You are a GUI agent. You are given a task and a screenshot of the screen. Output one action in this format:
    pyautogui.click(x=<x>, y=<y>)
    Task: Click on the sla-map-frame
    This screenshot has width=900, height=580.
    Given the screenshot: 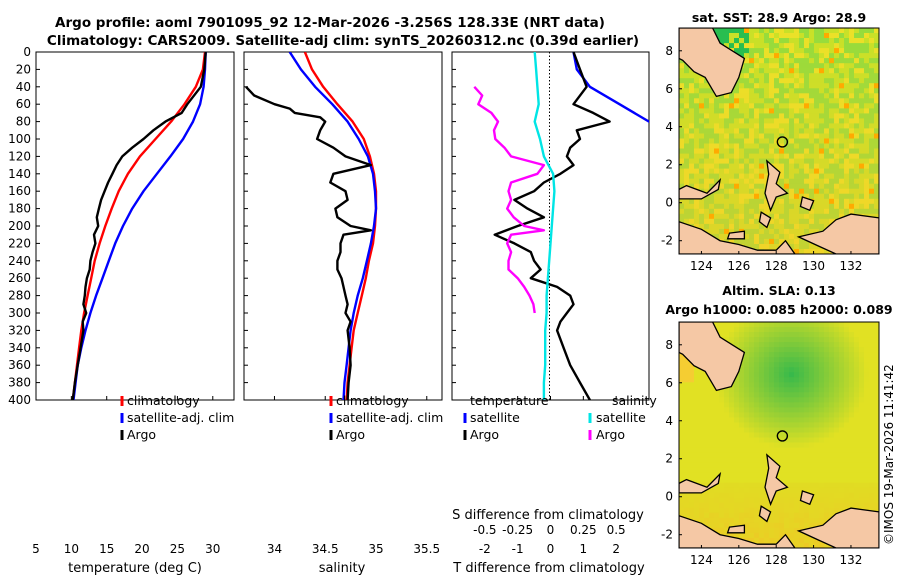 What is the action you would take?
    pyautogui.click(x=779, y=435)
    